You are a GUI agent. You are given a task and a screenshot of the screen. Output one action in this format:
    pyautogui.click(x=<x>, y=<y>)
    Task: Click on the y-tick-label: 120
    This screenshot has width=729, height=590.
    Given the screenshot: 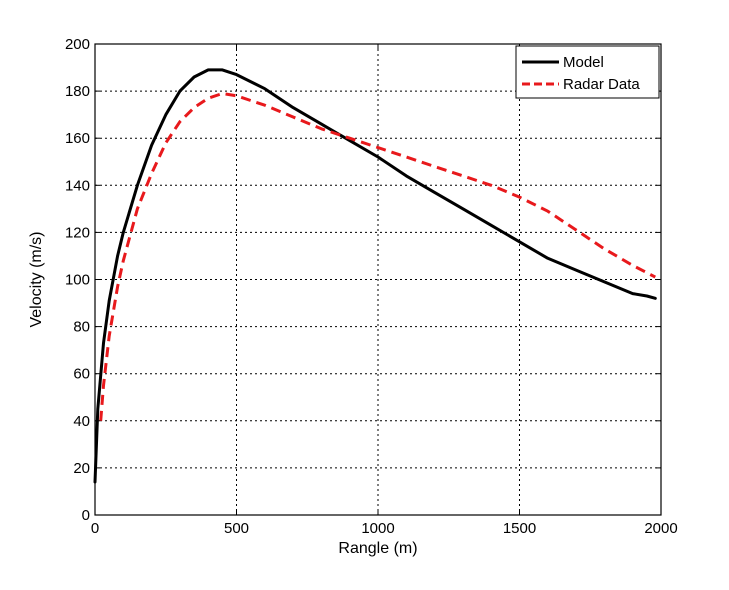 What is the action you would take?
    pyautogui.click(x=77, y=232)
    